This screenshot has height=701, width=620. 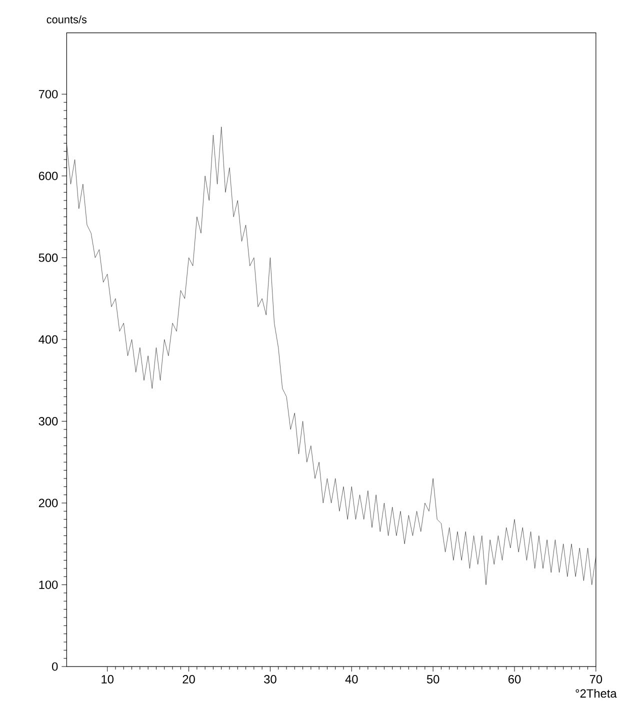 I want to click on y-tick-label: 500, so click(x=48, y=257).